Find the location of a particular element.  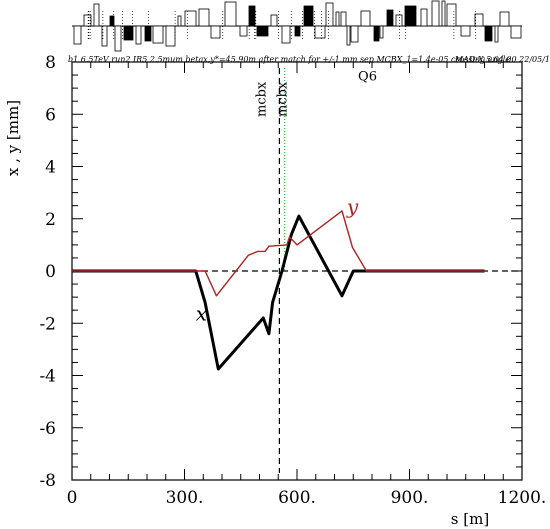

y-axis-title: x , y [mm] is located at coordinates (13, 138).